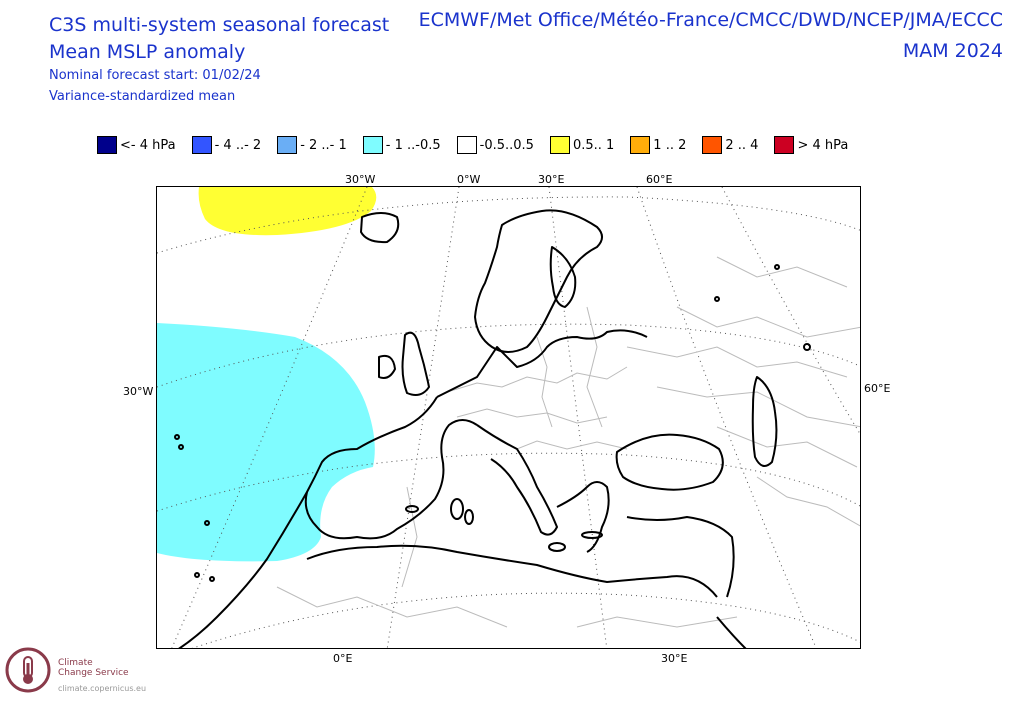 Image resolution: width=1017 pixels, height=706 pixels. What do you see at coordinates (674, 658) in the screenshot?
I see `bottom-label-30e: 30°E` at bounding box center [674, 658].